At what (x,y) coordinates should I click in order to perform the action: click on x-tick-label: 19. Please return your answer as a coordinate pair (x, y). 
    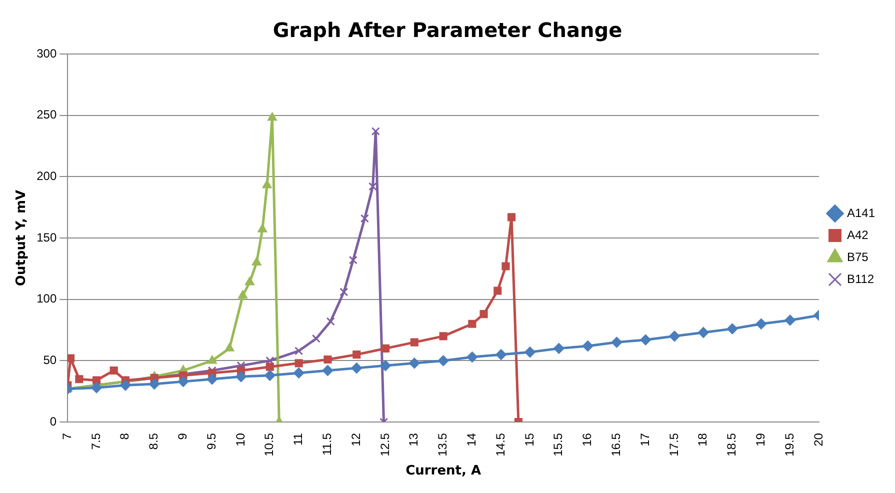
    Looking at the image, I should click on (760, 439).